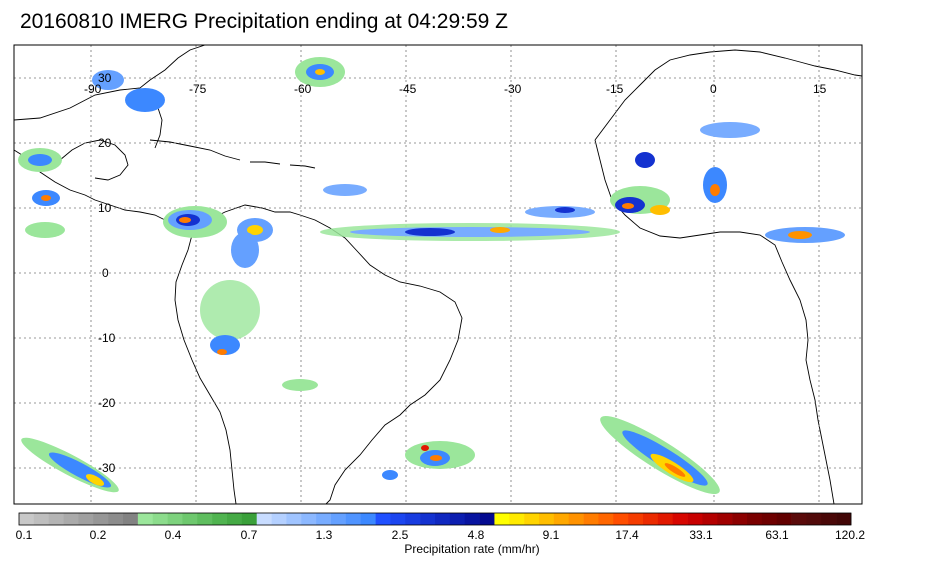 The height and width of the screenshot is (571, 944). I want to click on colorbar-tick-label: 1.3, so click(324, 535).